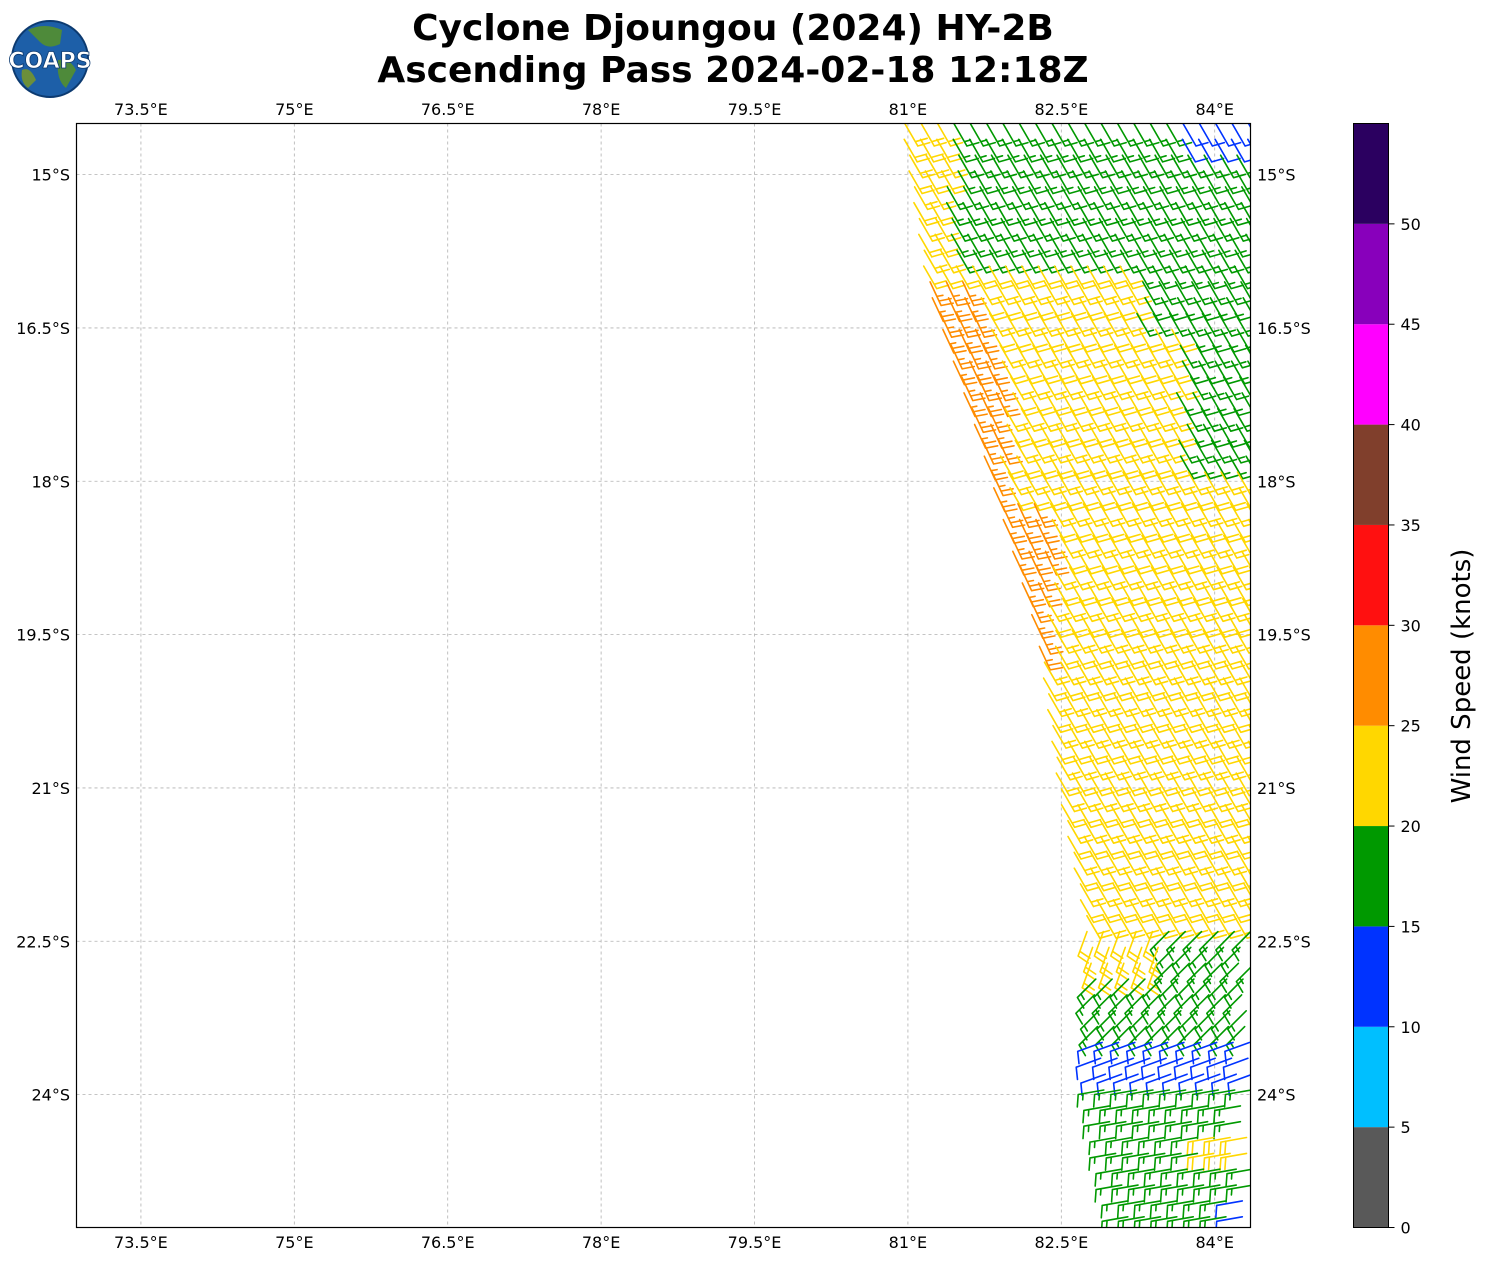  Describe the element at coordinates (732, 70) in the screenshot. I see `title-line-2: Ascending Pass 2024-02-18 12:18Z` at that location.